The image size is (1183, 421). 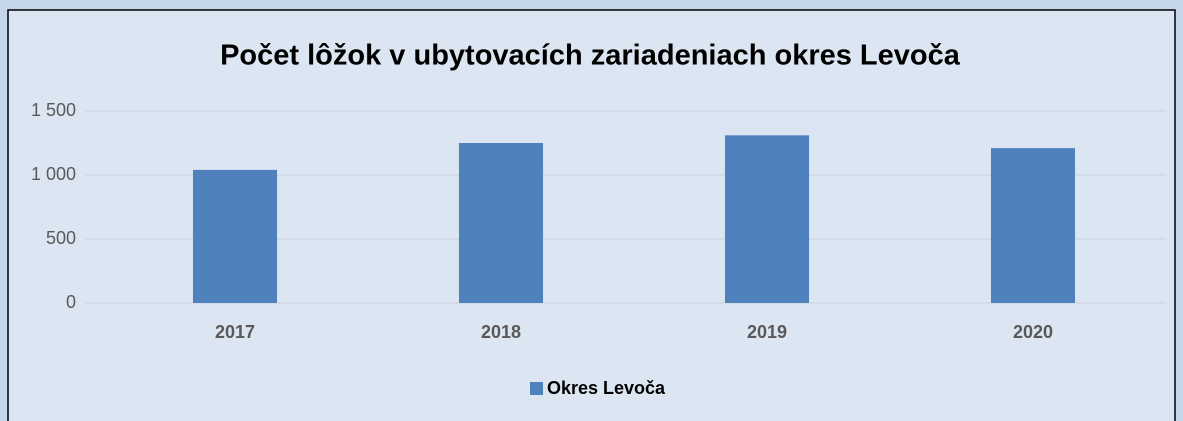 I want to click on x-tick-label: 2018, so click(x=501, y=332).